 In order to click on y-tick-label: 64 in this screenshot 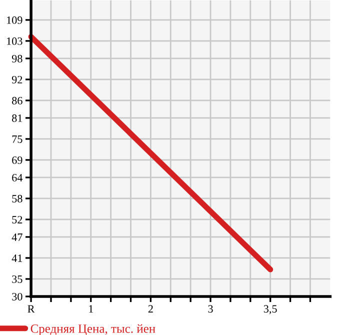, I will do `click(17, 178)`.